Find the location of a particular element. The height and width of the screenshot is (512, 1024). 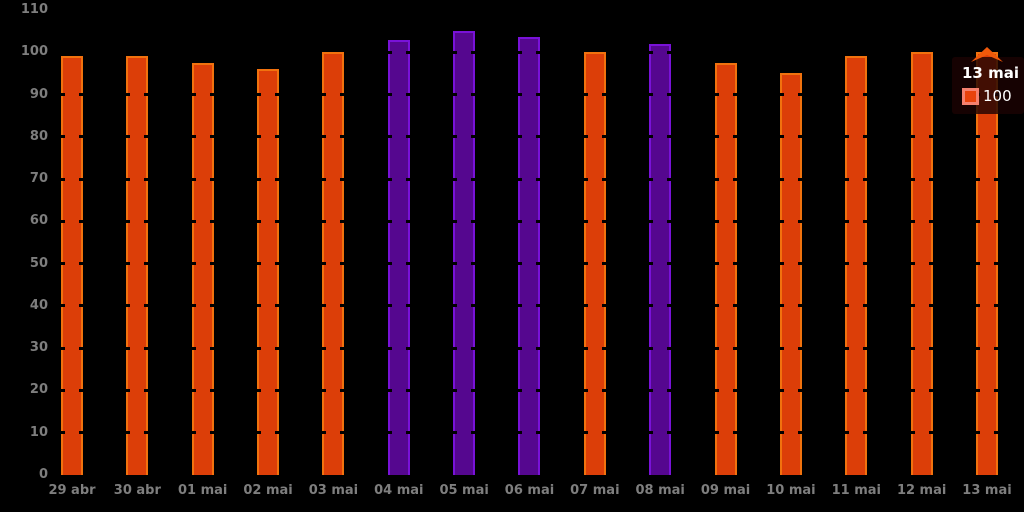

y-axis-label: 70 is located at coordinates (38, 179).